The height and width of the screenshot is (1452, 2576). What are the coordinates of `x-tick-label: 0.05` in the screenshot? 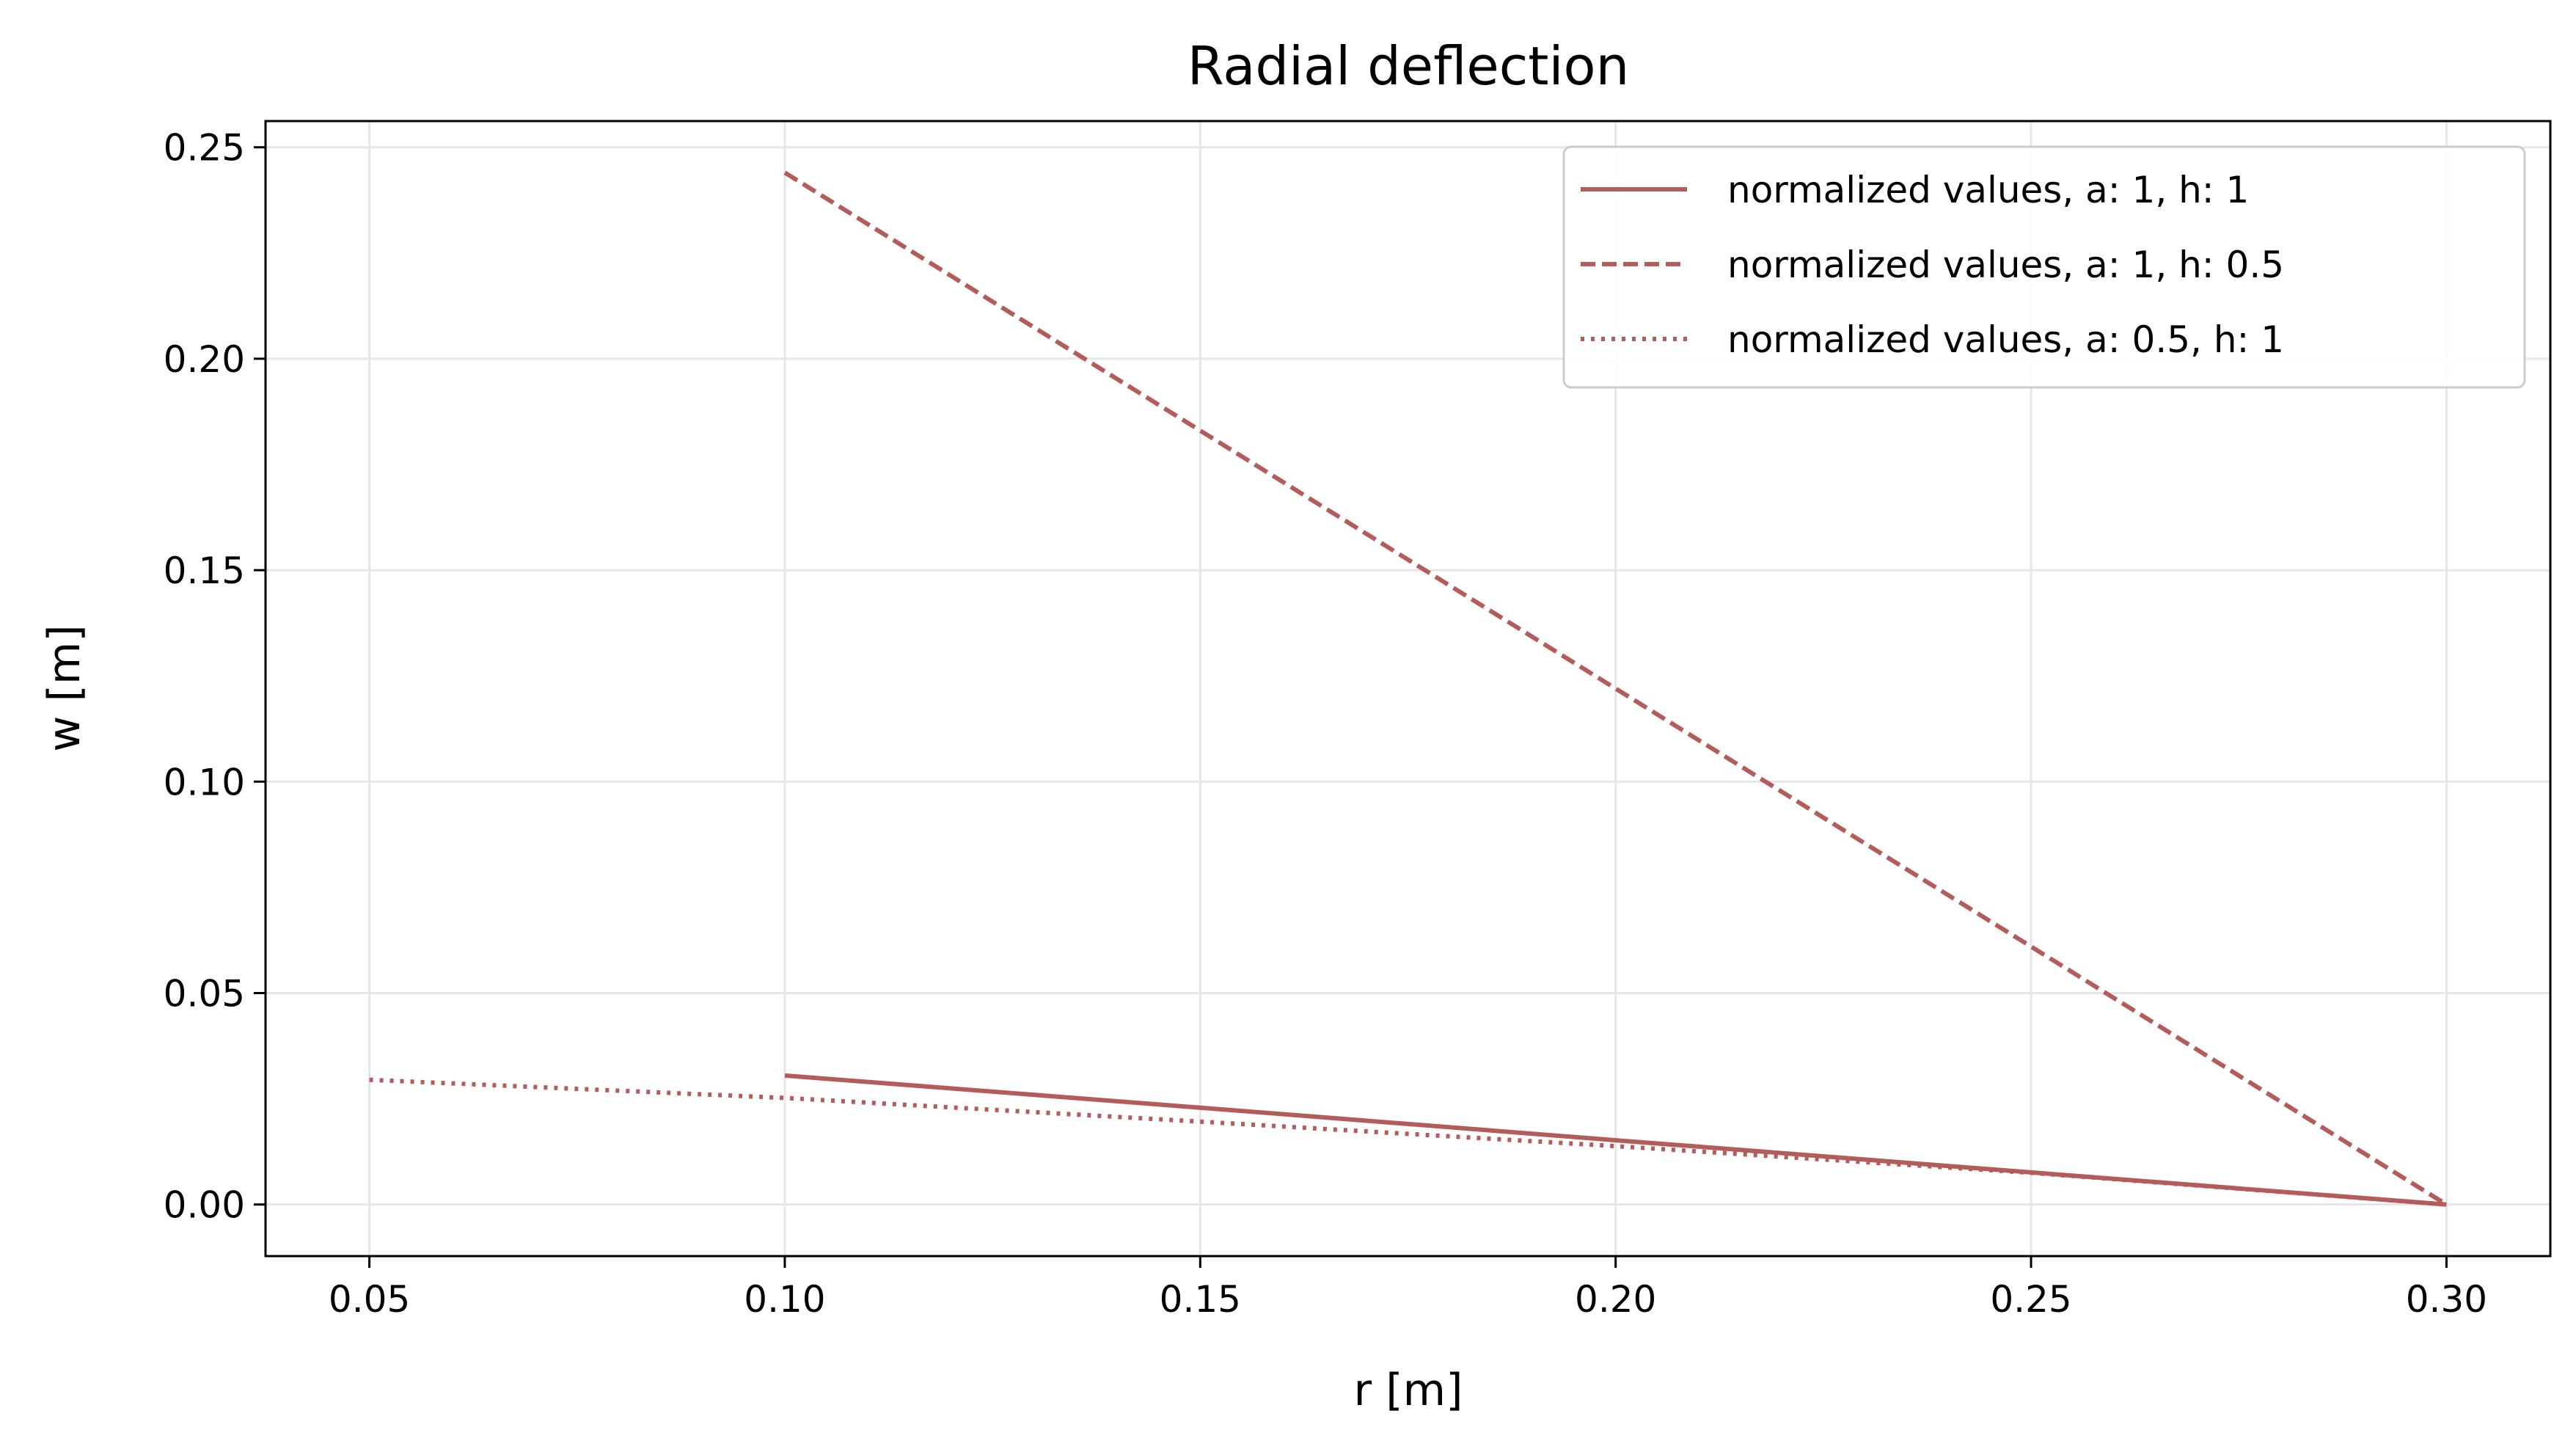 It's located at (369, 1299).